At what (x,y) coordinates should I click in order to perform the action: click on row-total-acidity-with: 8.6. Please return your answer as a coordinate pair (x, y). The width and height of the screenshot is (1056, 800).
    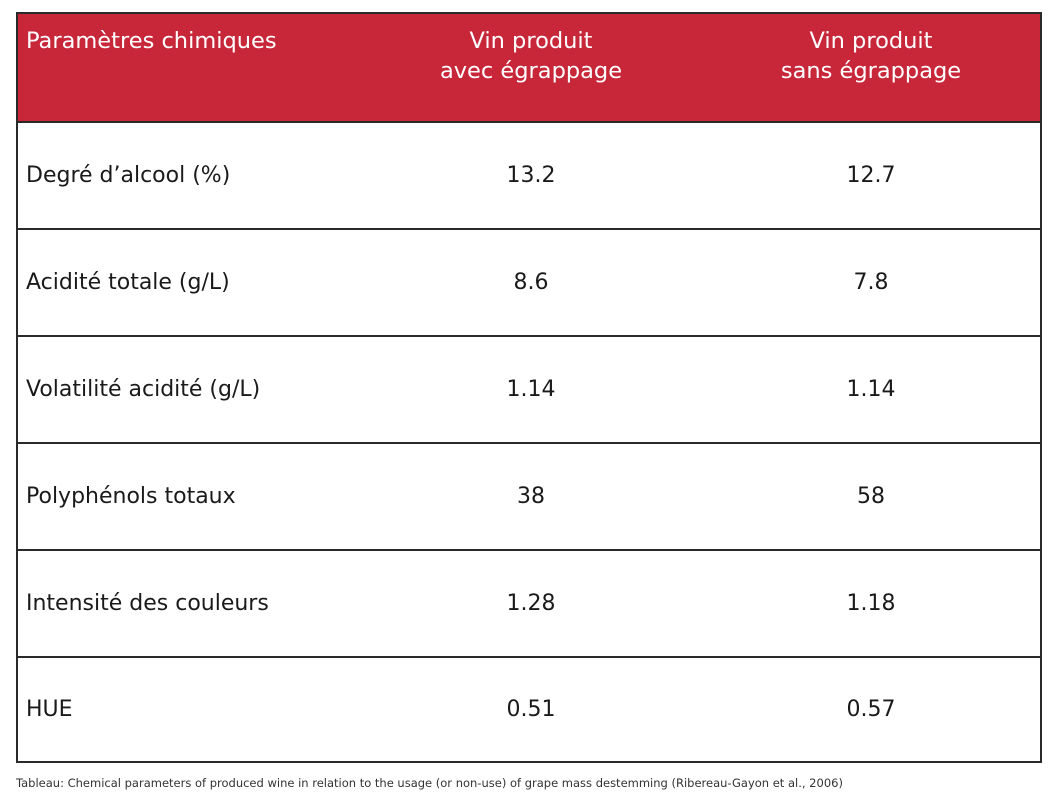
    Looking at the image, I should click on (531, 281).